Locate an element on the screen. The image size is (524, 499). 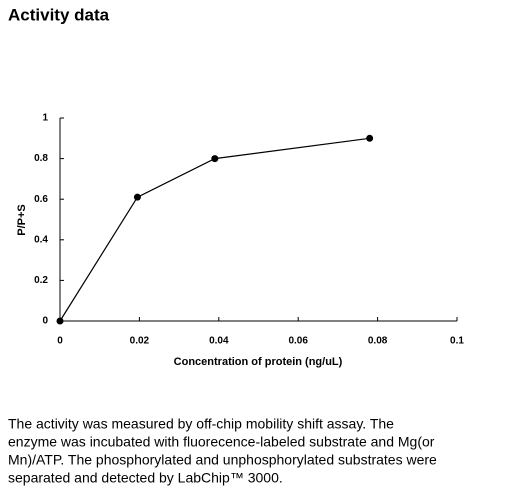
y-tick-label: 0.8 is located at coordinates (41, 158).